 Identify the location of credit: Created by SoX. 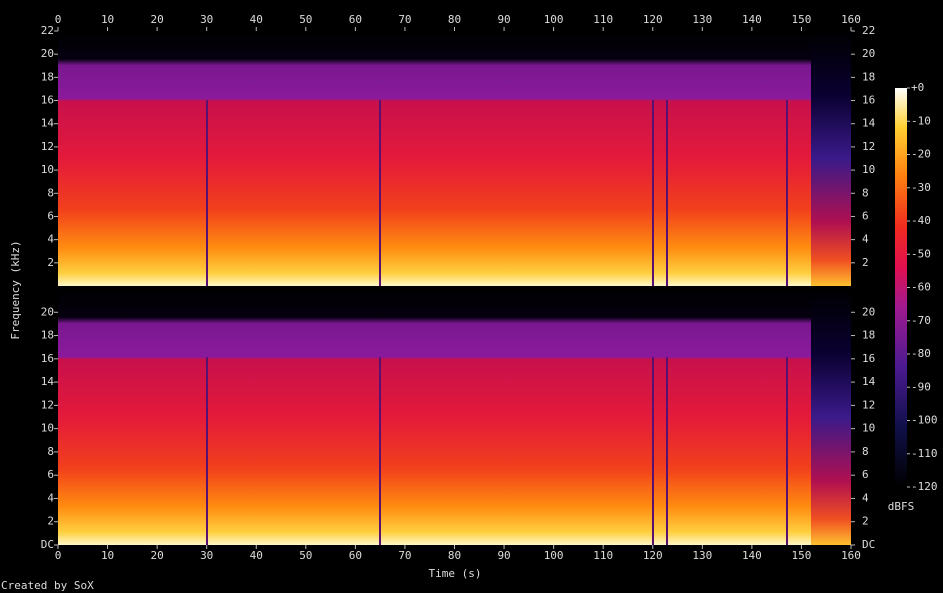
(47, 585).